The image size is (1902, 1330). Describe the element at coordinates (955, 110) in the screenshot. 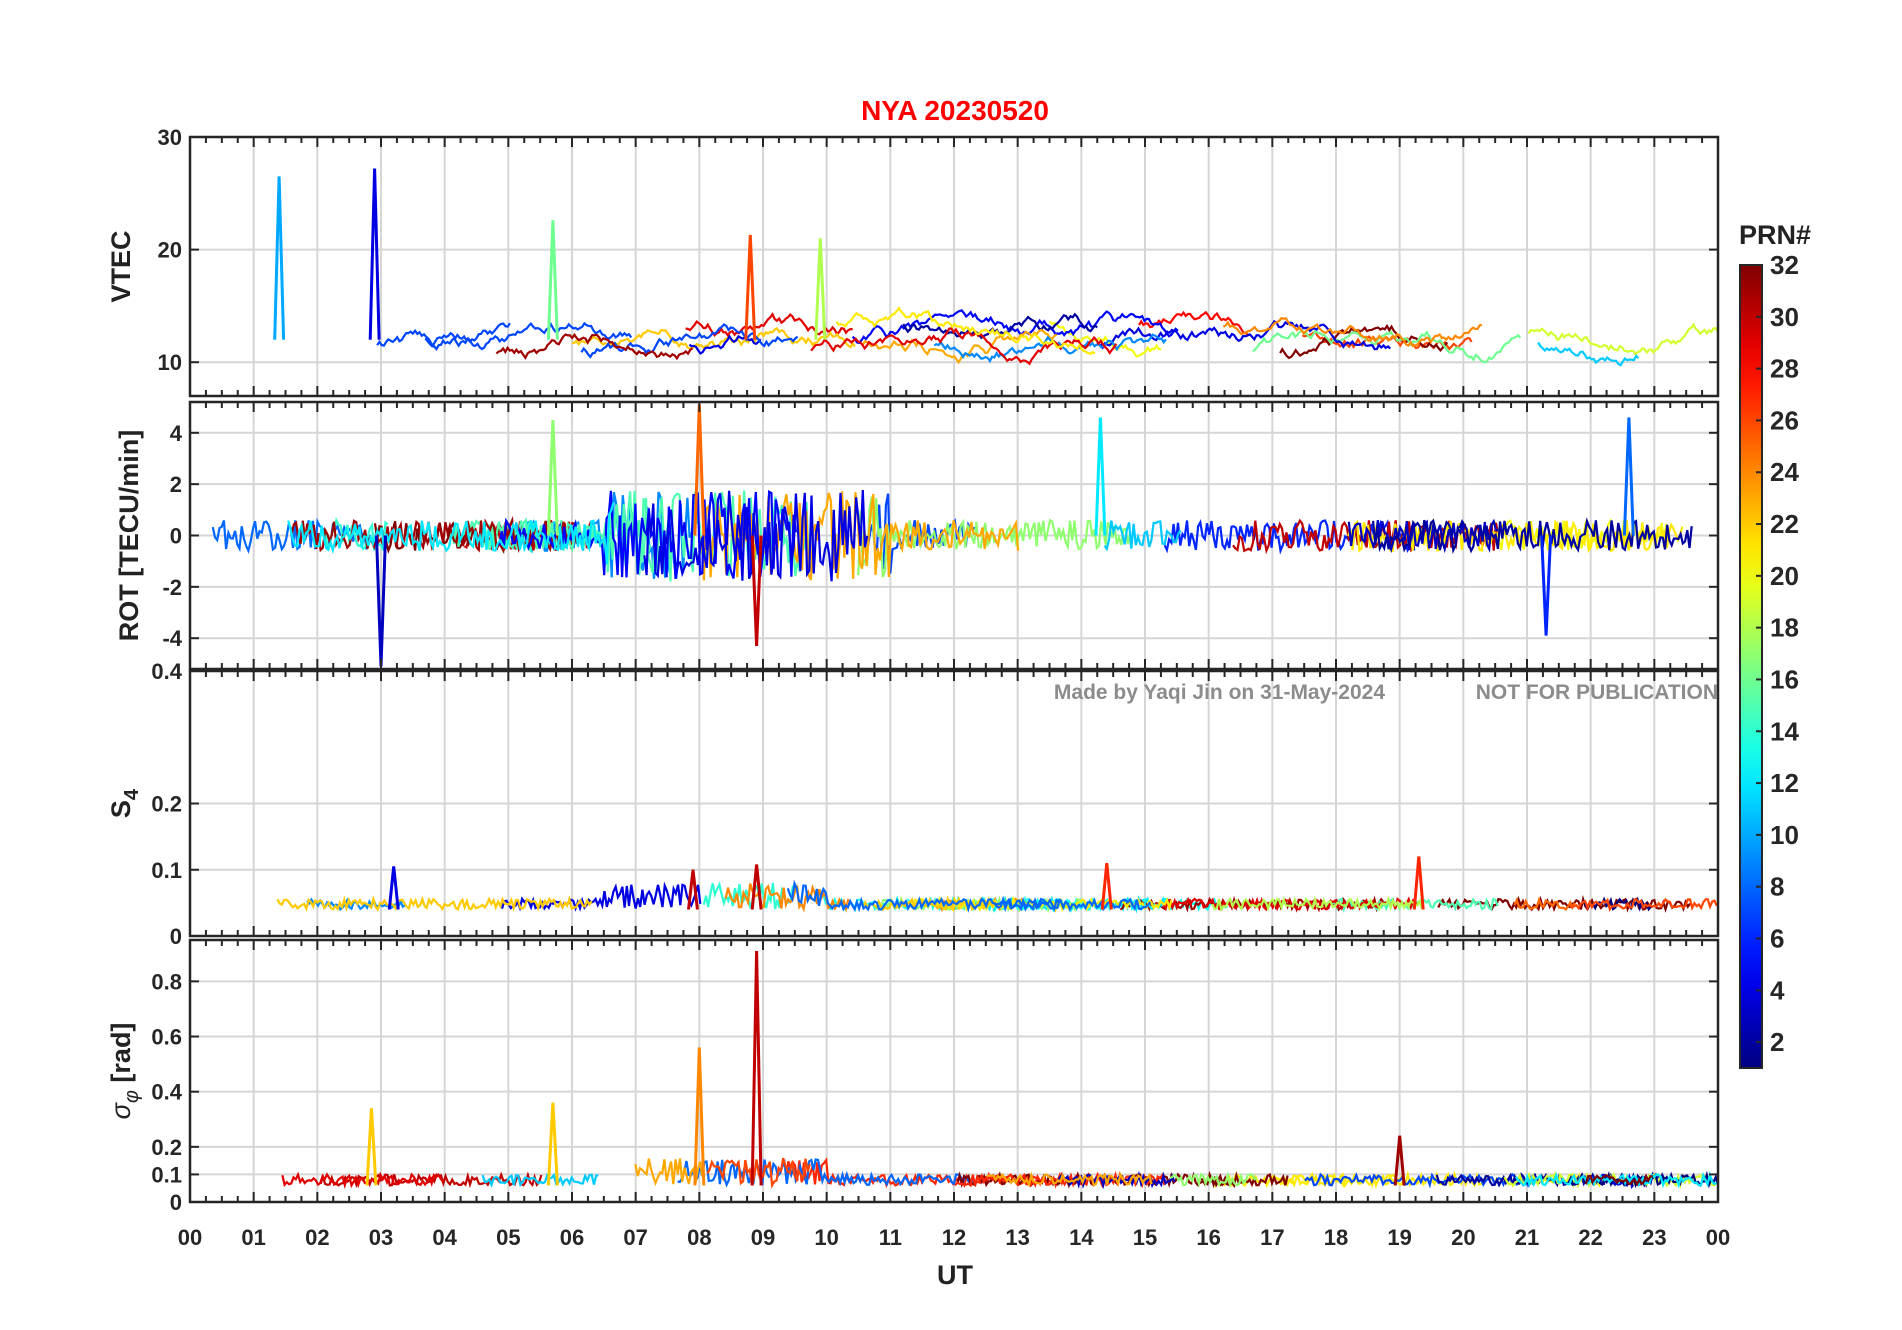

I see `chart-title: NYA 20230520` at that location.